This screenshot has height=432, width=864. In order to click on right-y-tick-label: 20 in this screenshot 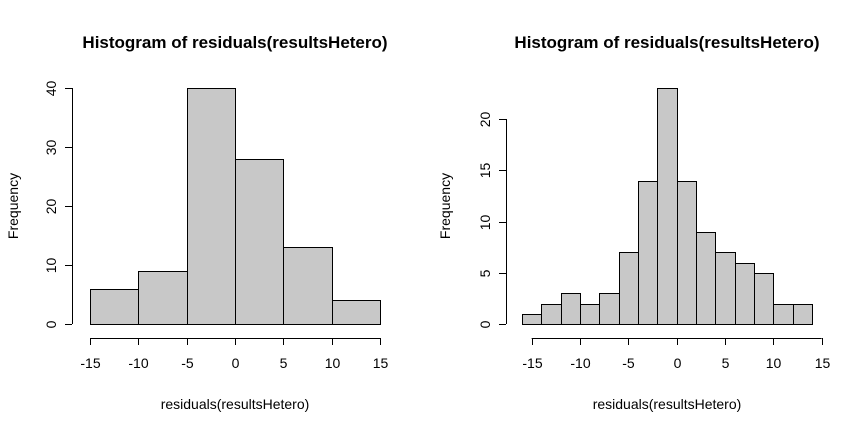, I will do `click(485, 120)`.